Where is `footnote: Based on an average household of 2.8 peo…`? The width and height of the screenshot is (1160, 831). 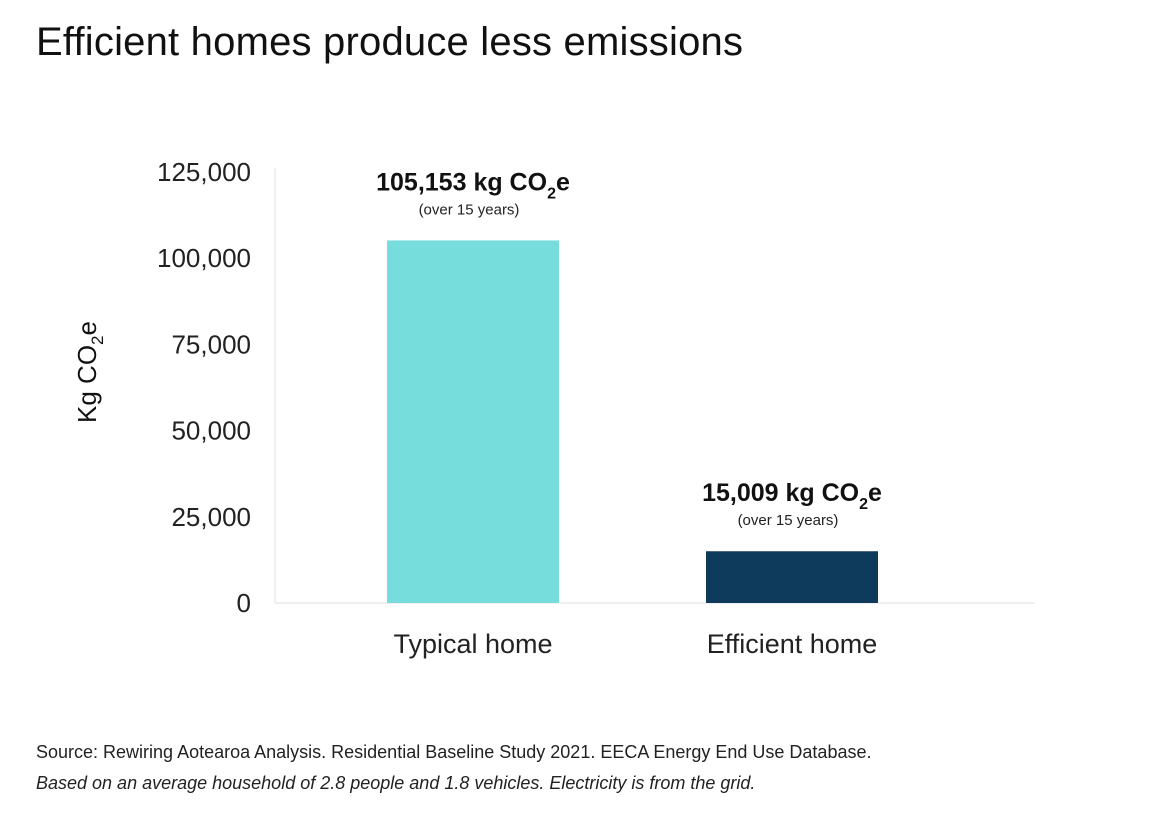
footnote: Based on an average household of 2.8 peo… is located at coordinates (396, 783).